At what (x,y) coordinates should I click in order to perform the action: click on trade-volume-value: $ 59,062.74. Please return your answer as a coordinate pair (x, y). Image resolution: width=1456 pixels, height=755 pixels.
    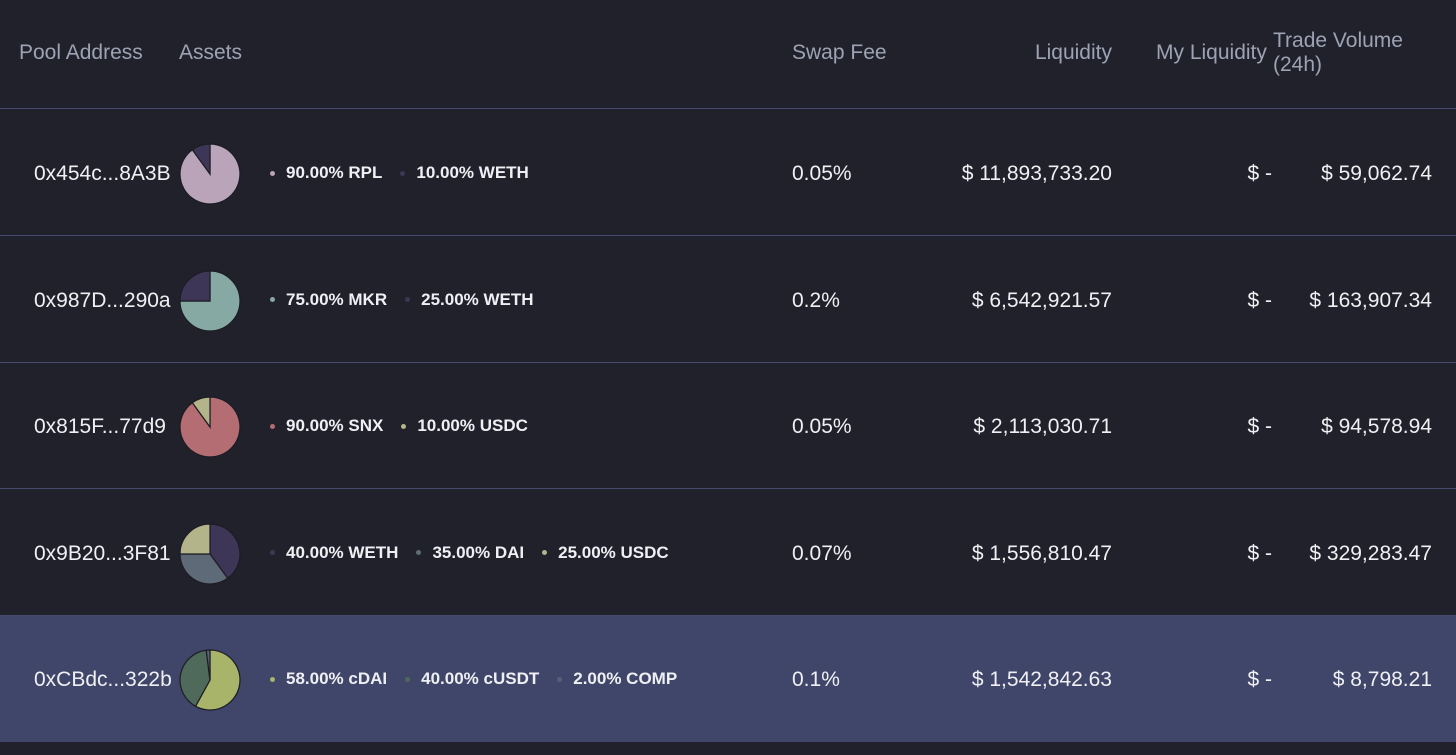
    Looking at the image, I should click on (1376, 173).